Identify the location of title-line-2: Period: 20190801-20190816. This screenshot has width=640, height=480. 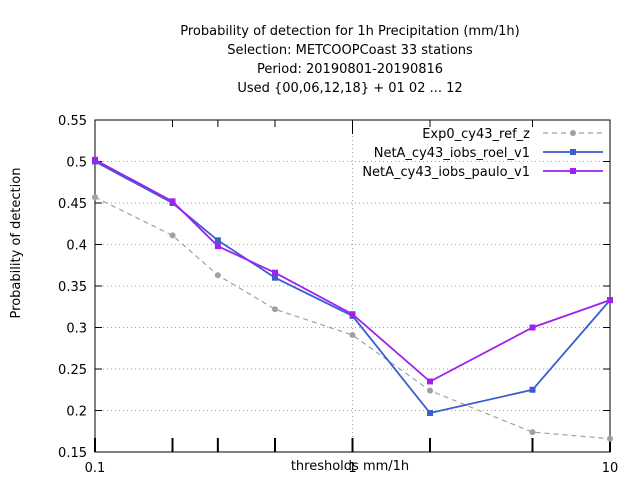
(350, 69).